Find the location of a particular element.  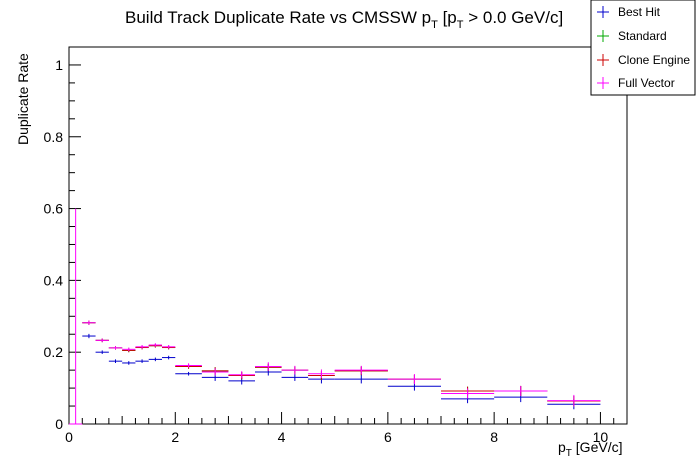

y-tick-label: 0 is located at coordinates (59, 424).